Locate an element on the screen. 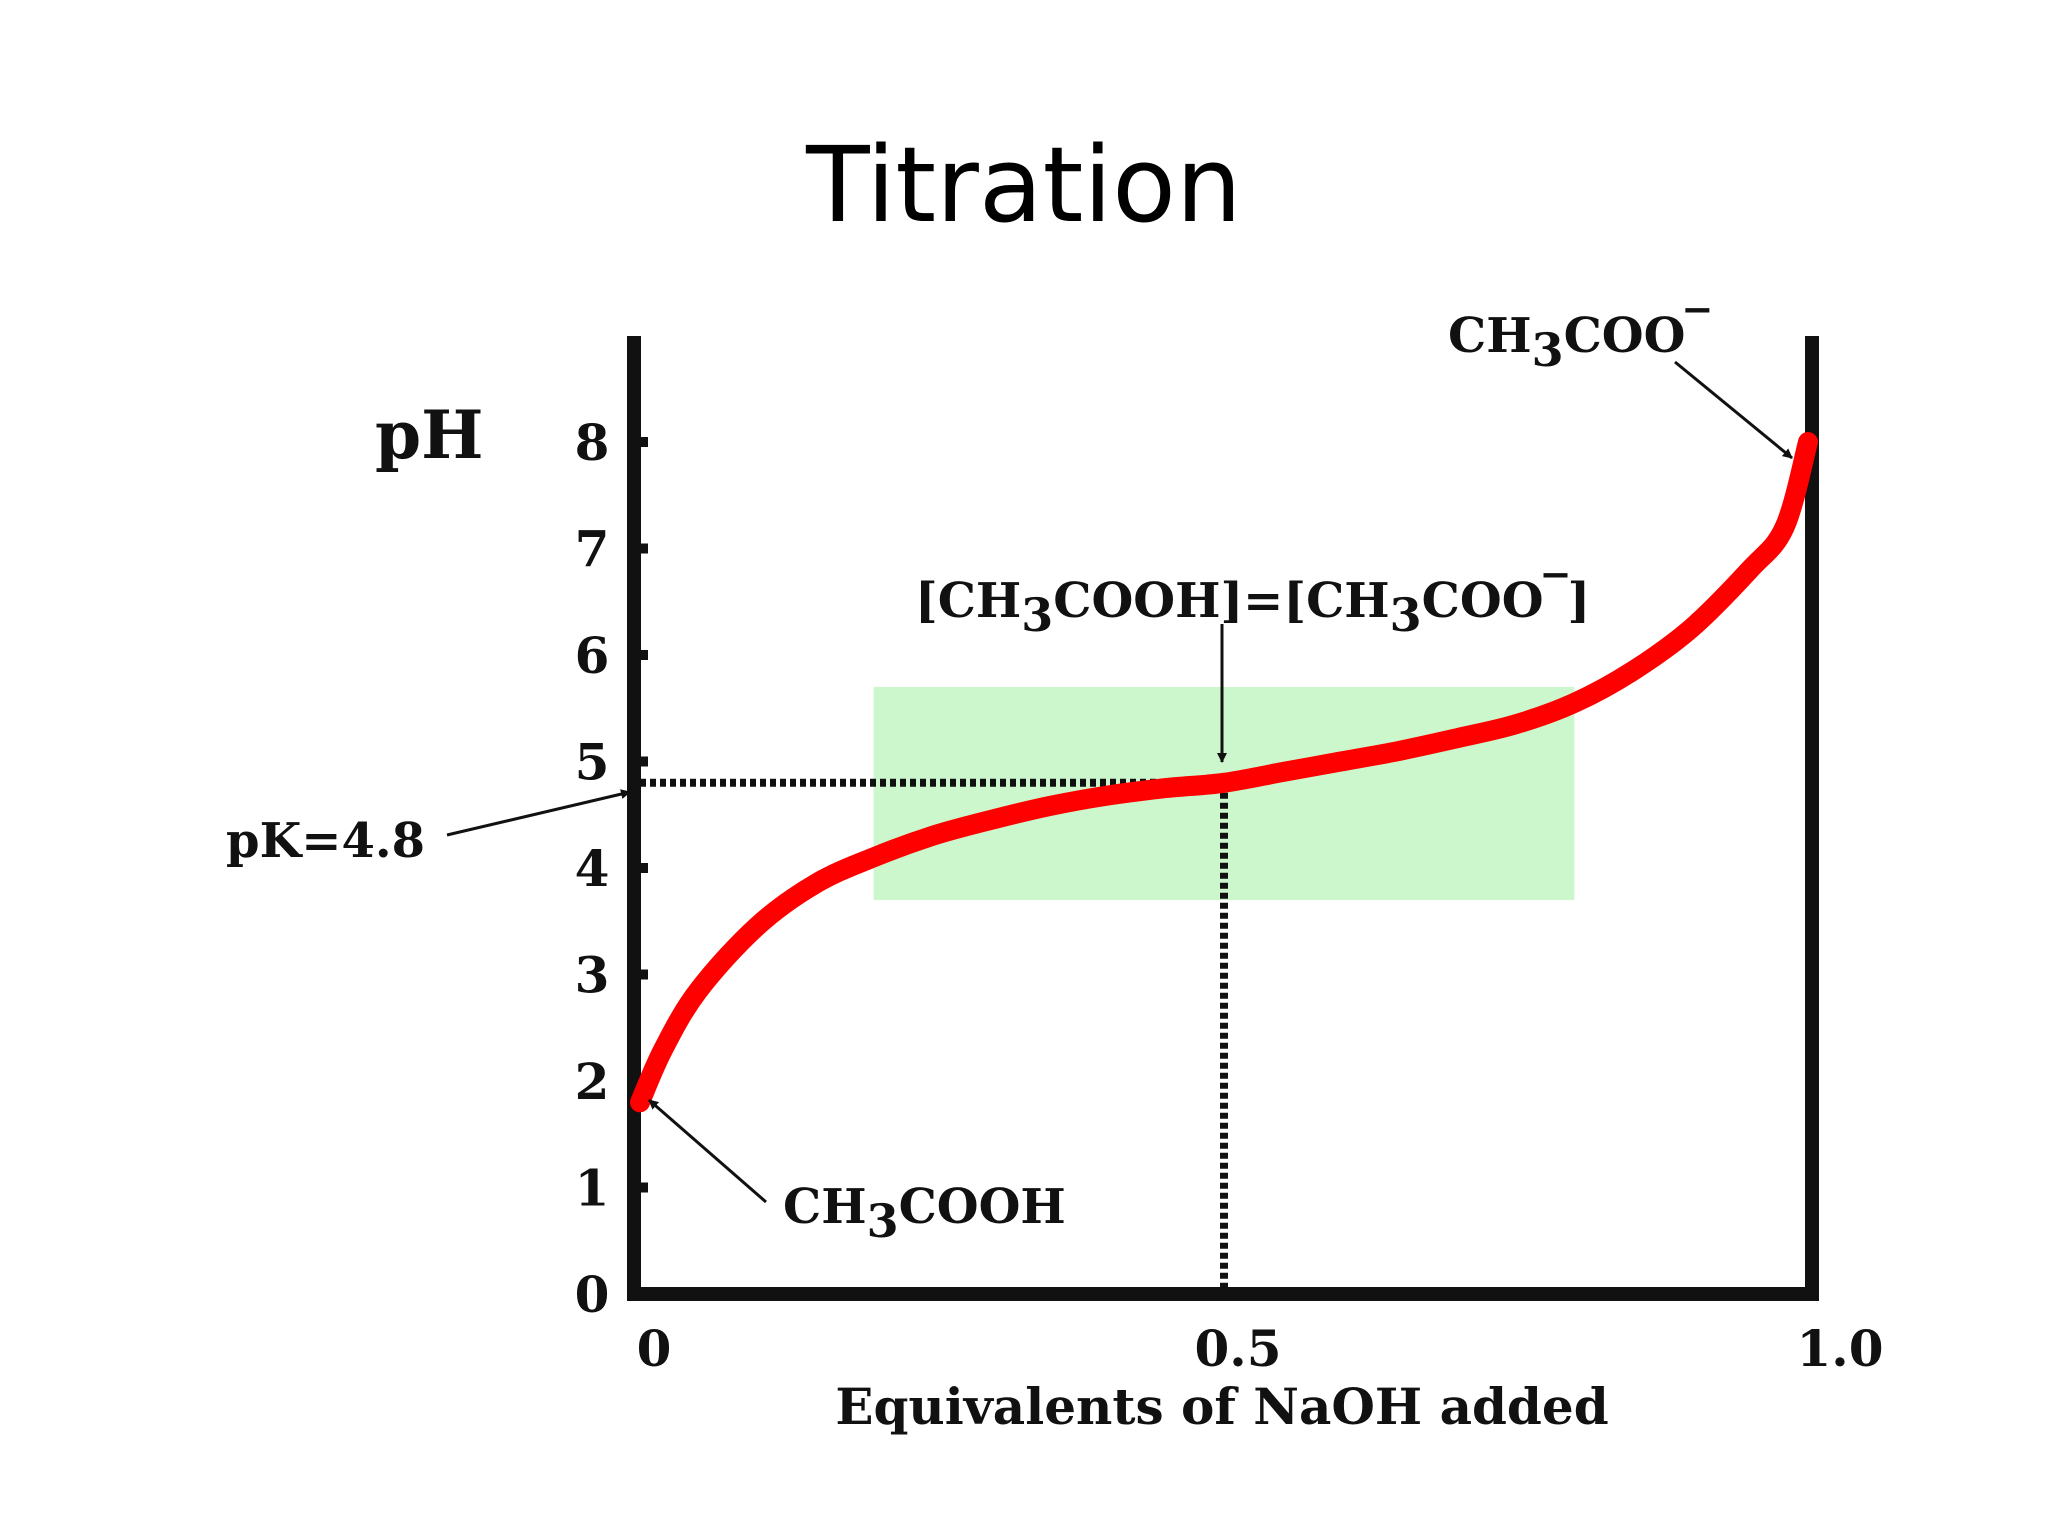 This screenshot has height=1536, width=2048. x-axis-label: Equivalents of NaOH added is located at coordinates (1221, 1406).